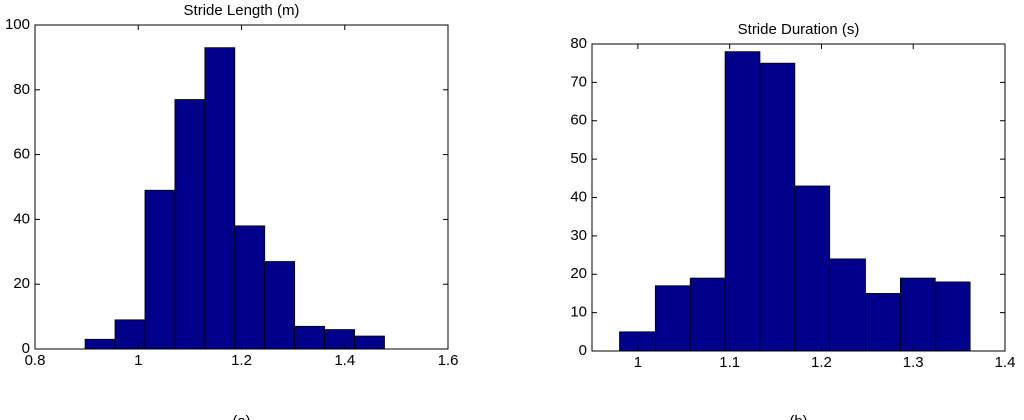 Image resolution: width=1024 pixels, height=420 pixels. I want to click on y-tick-label: 70, so click(578, 81).